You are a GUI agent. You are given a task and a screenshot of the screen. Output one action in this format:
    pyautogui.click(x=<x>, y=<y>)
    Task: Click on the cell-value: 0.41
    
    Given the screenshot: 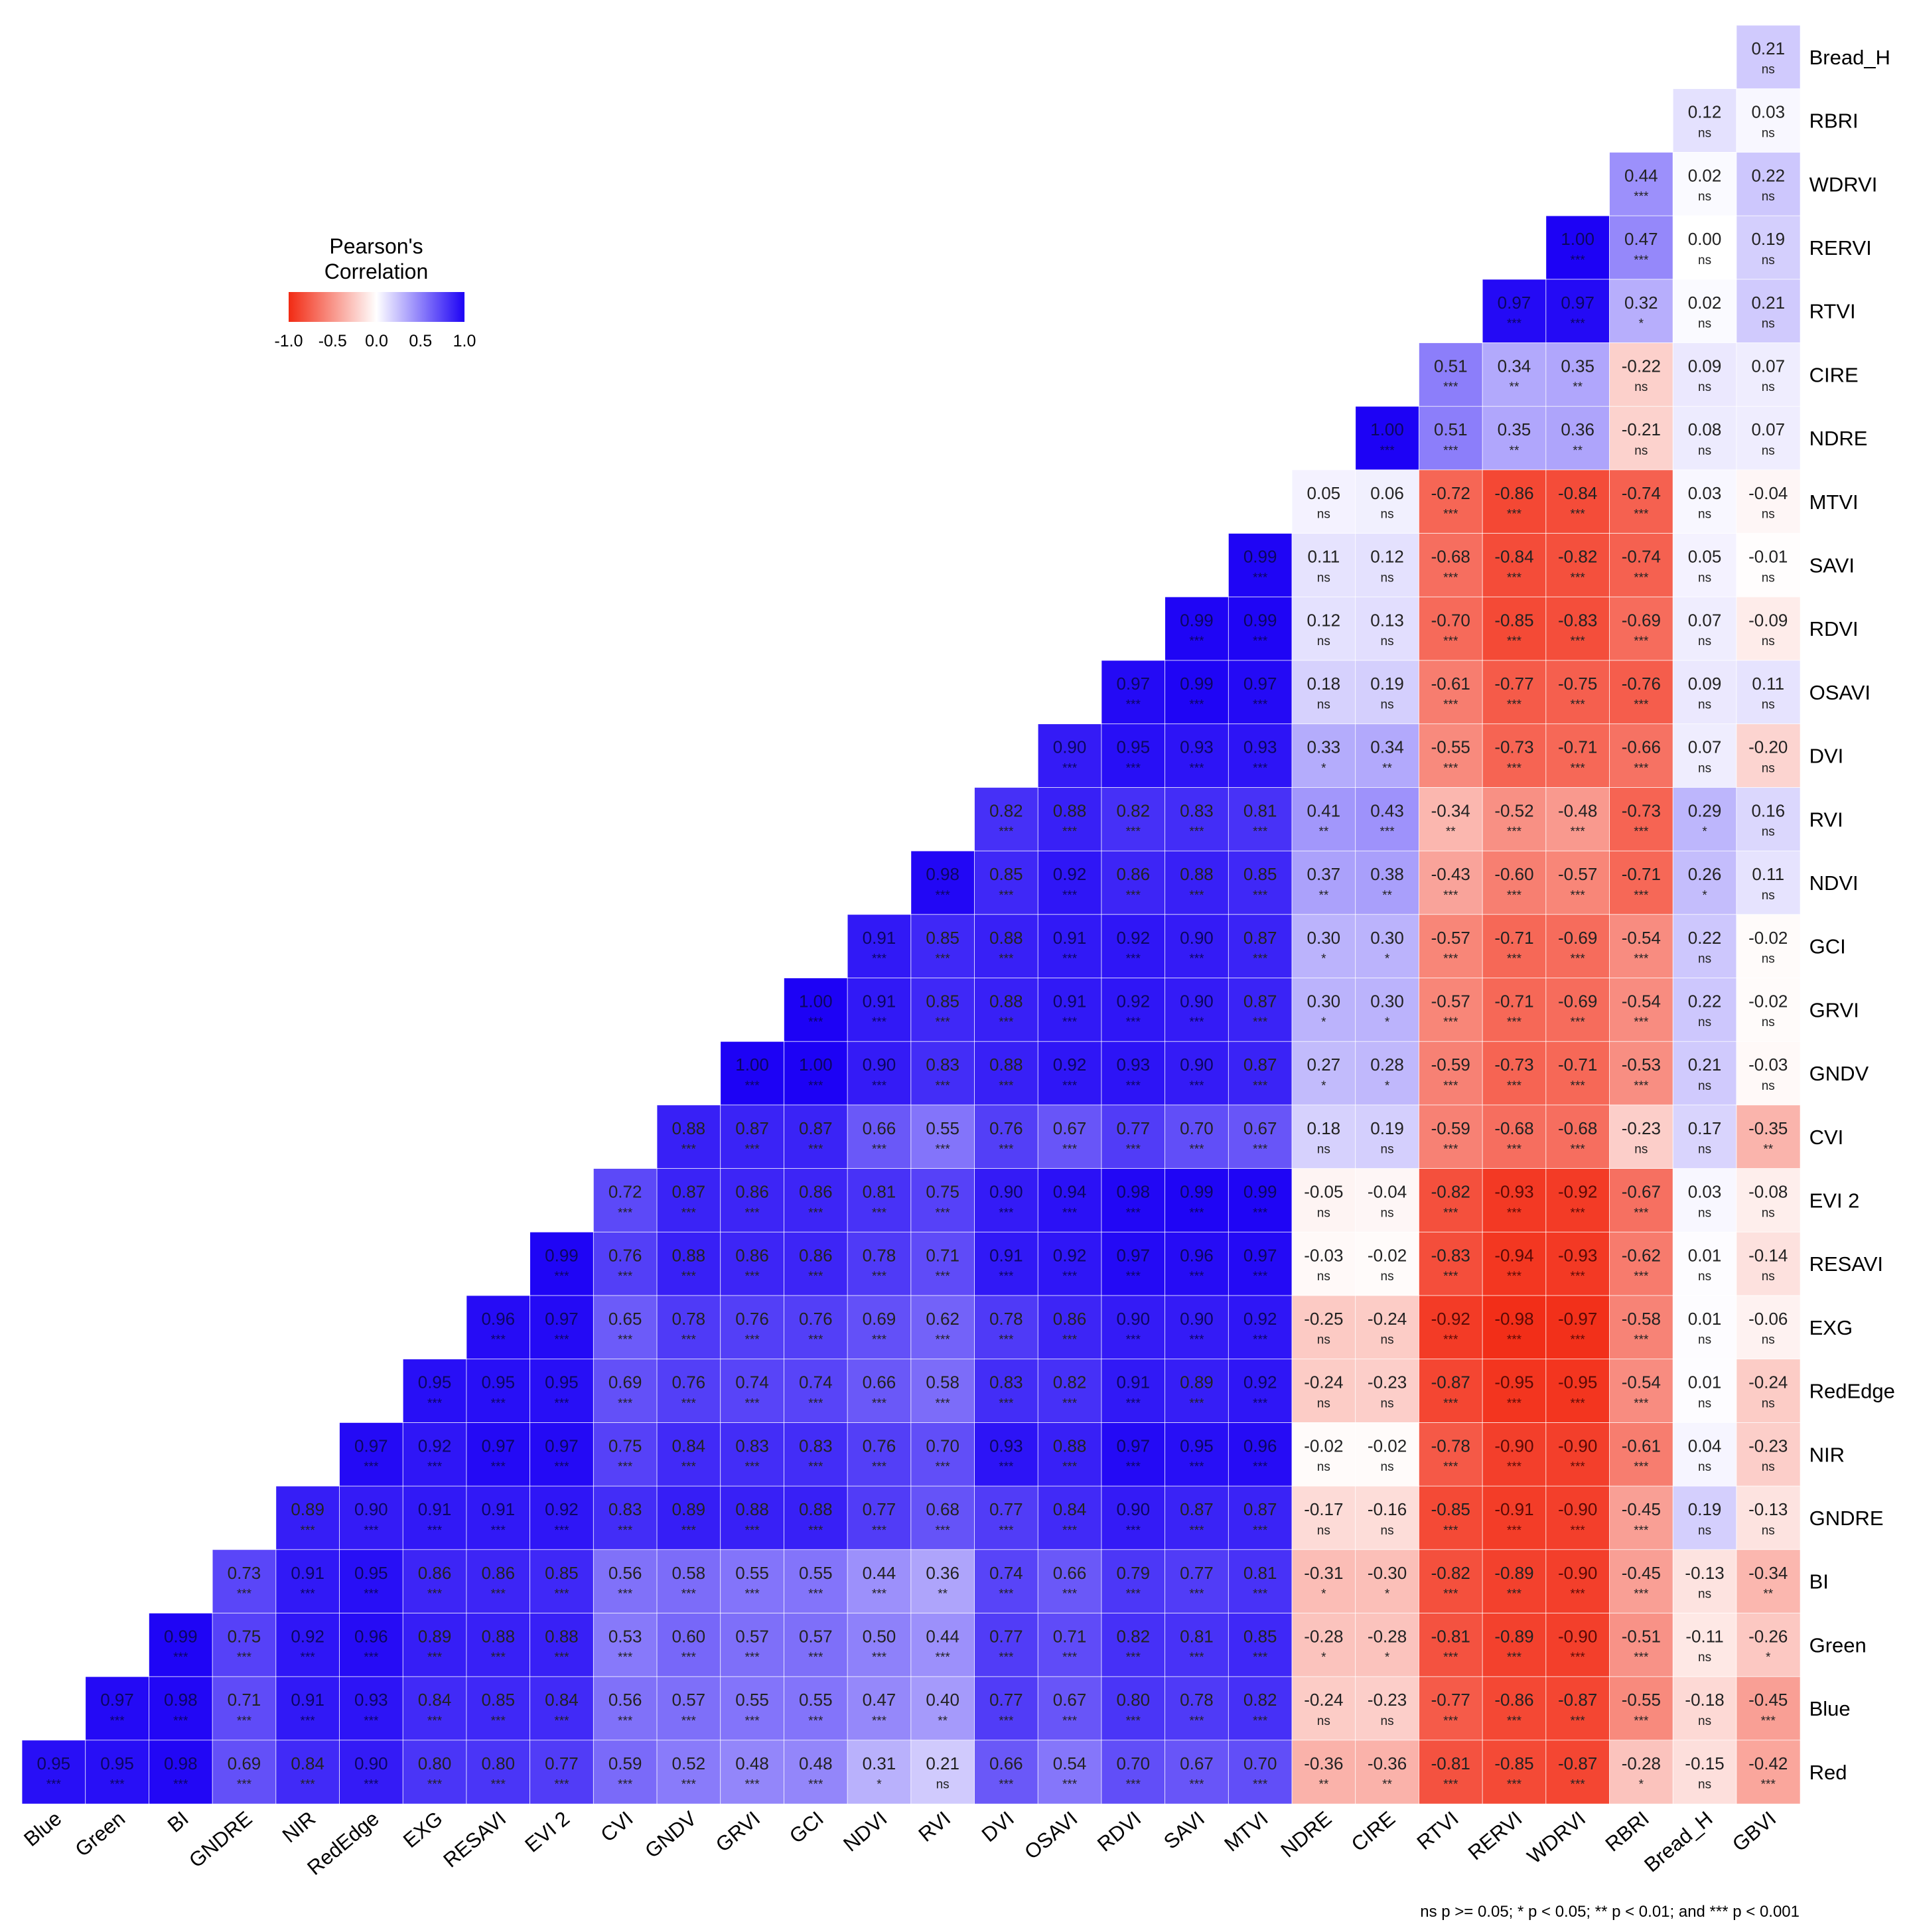 What is the action you would take?
    pyautogui.click(x=1324, y=810)
    